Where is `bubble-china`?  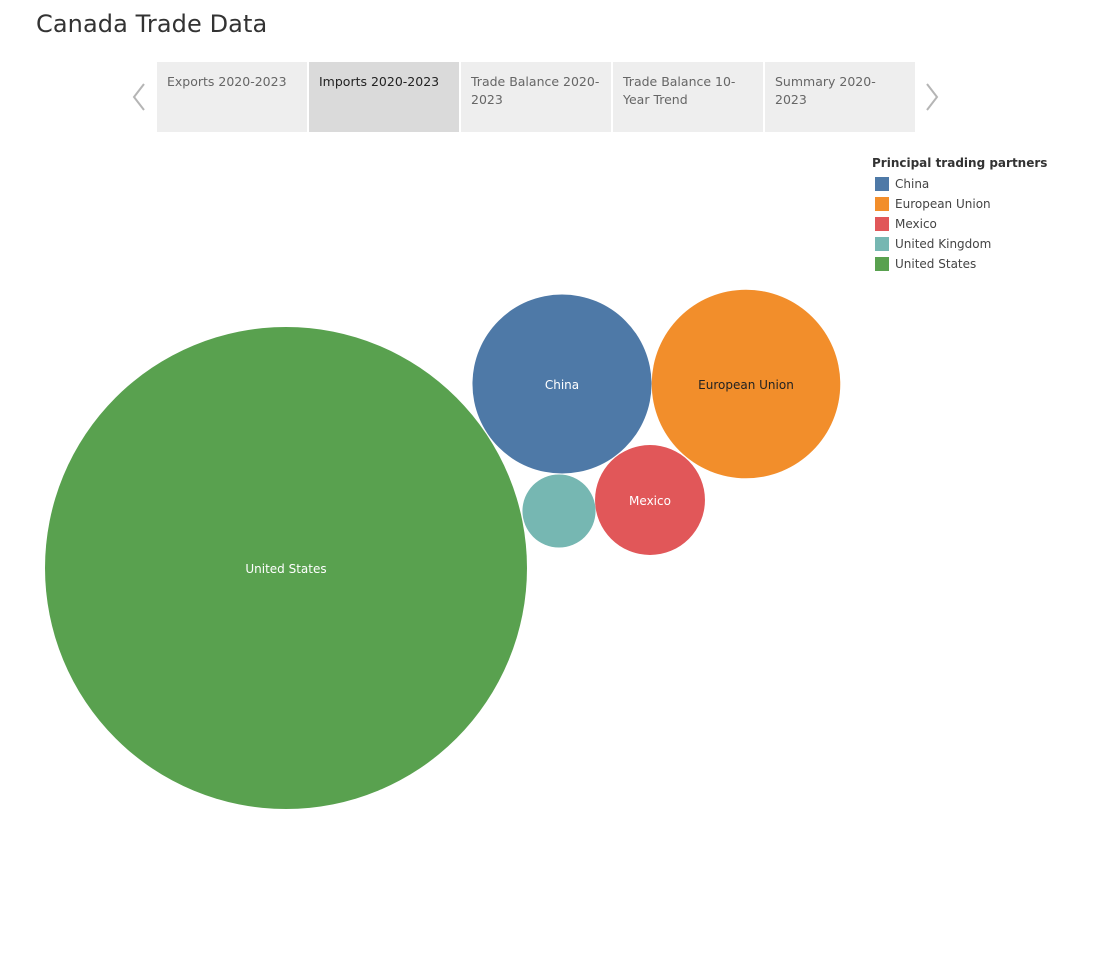 bubble-china is located at coordinates (562, 384).